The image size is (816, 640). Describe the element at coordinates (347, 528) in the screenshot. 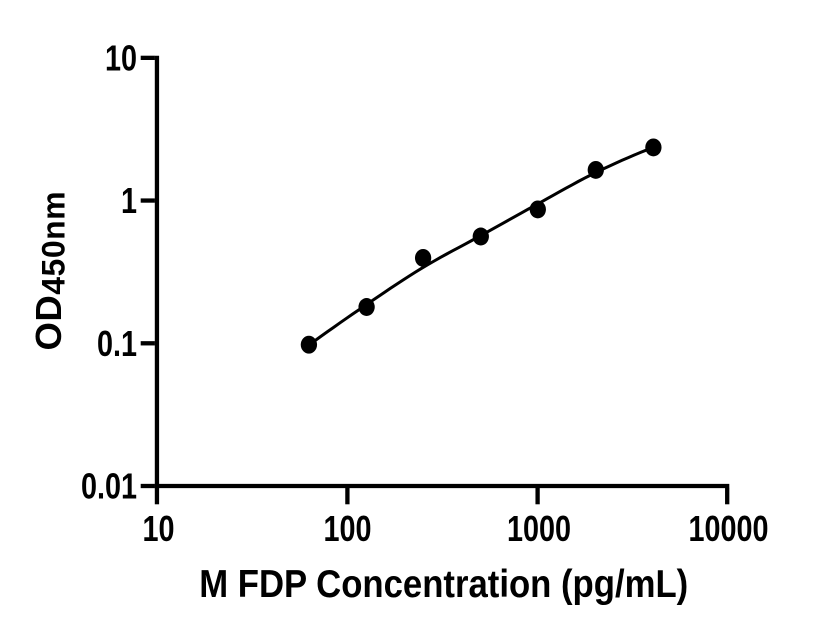

I see `svg-text: 100` at that location.